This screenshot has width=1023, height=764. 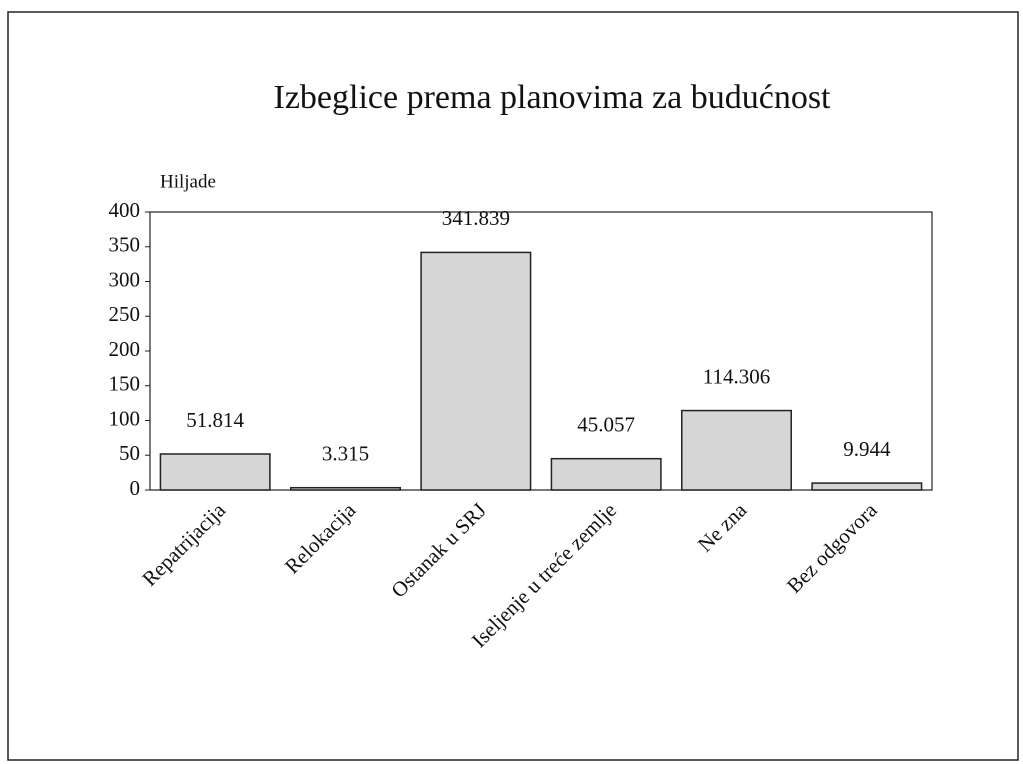 I want to click on data-label: 114.306, so click(x=736, y=376).